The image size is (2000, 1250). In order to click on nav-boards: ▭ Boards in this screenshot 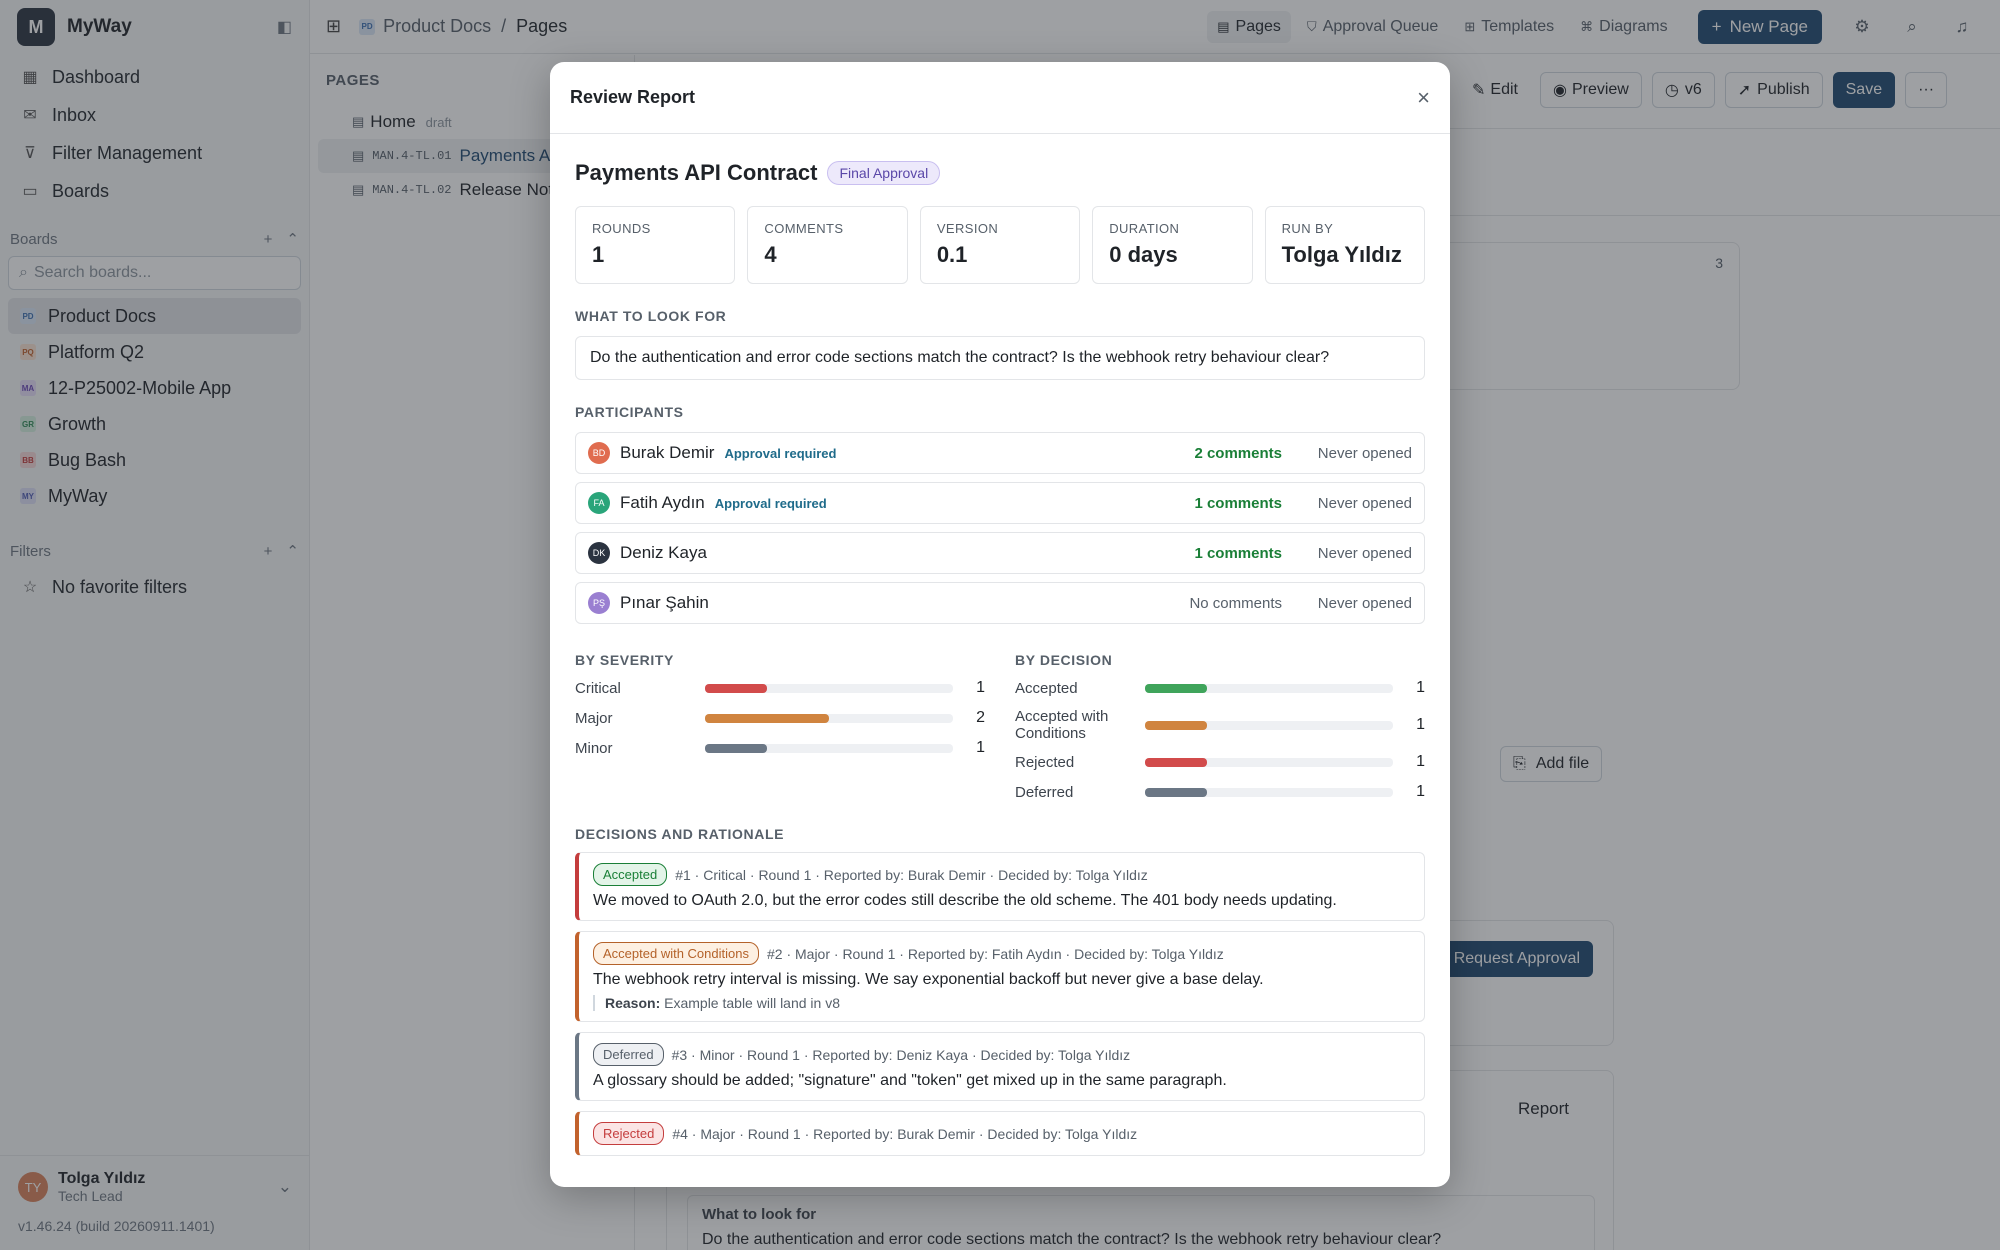, I will do `click(154, 191)`.